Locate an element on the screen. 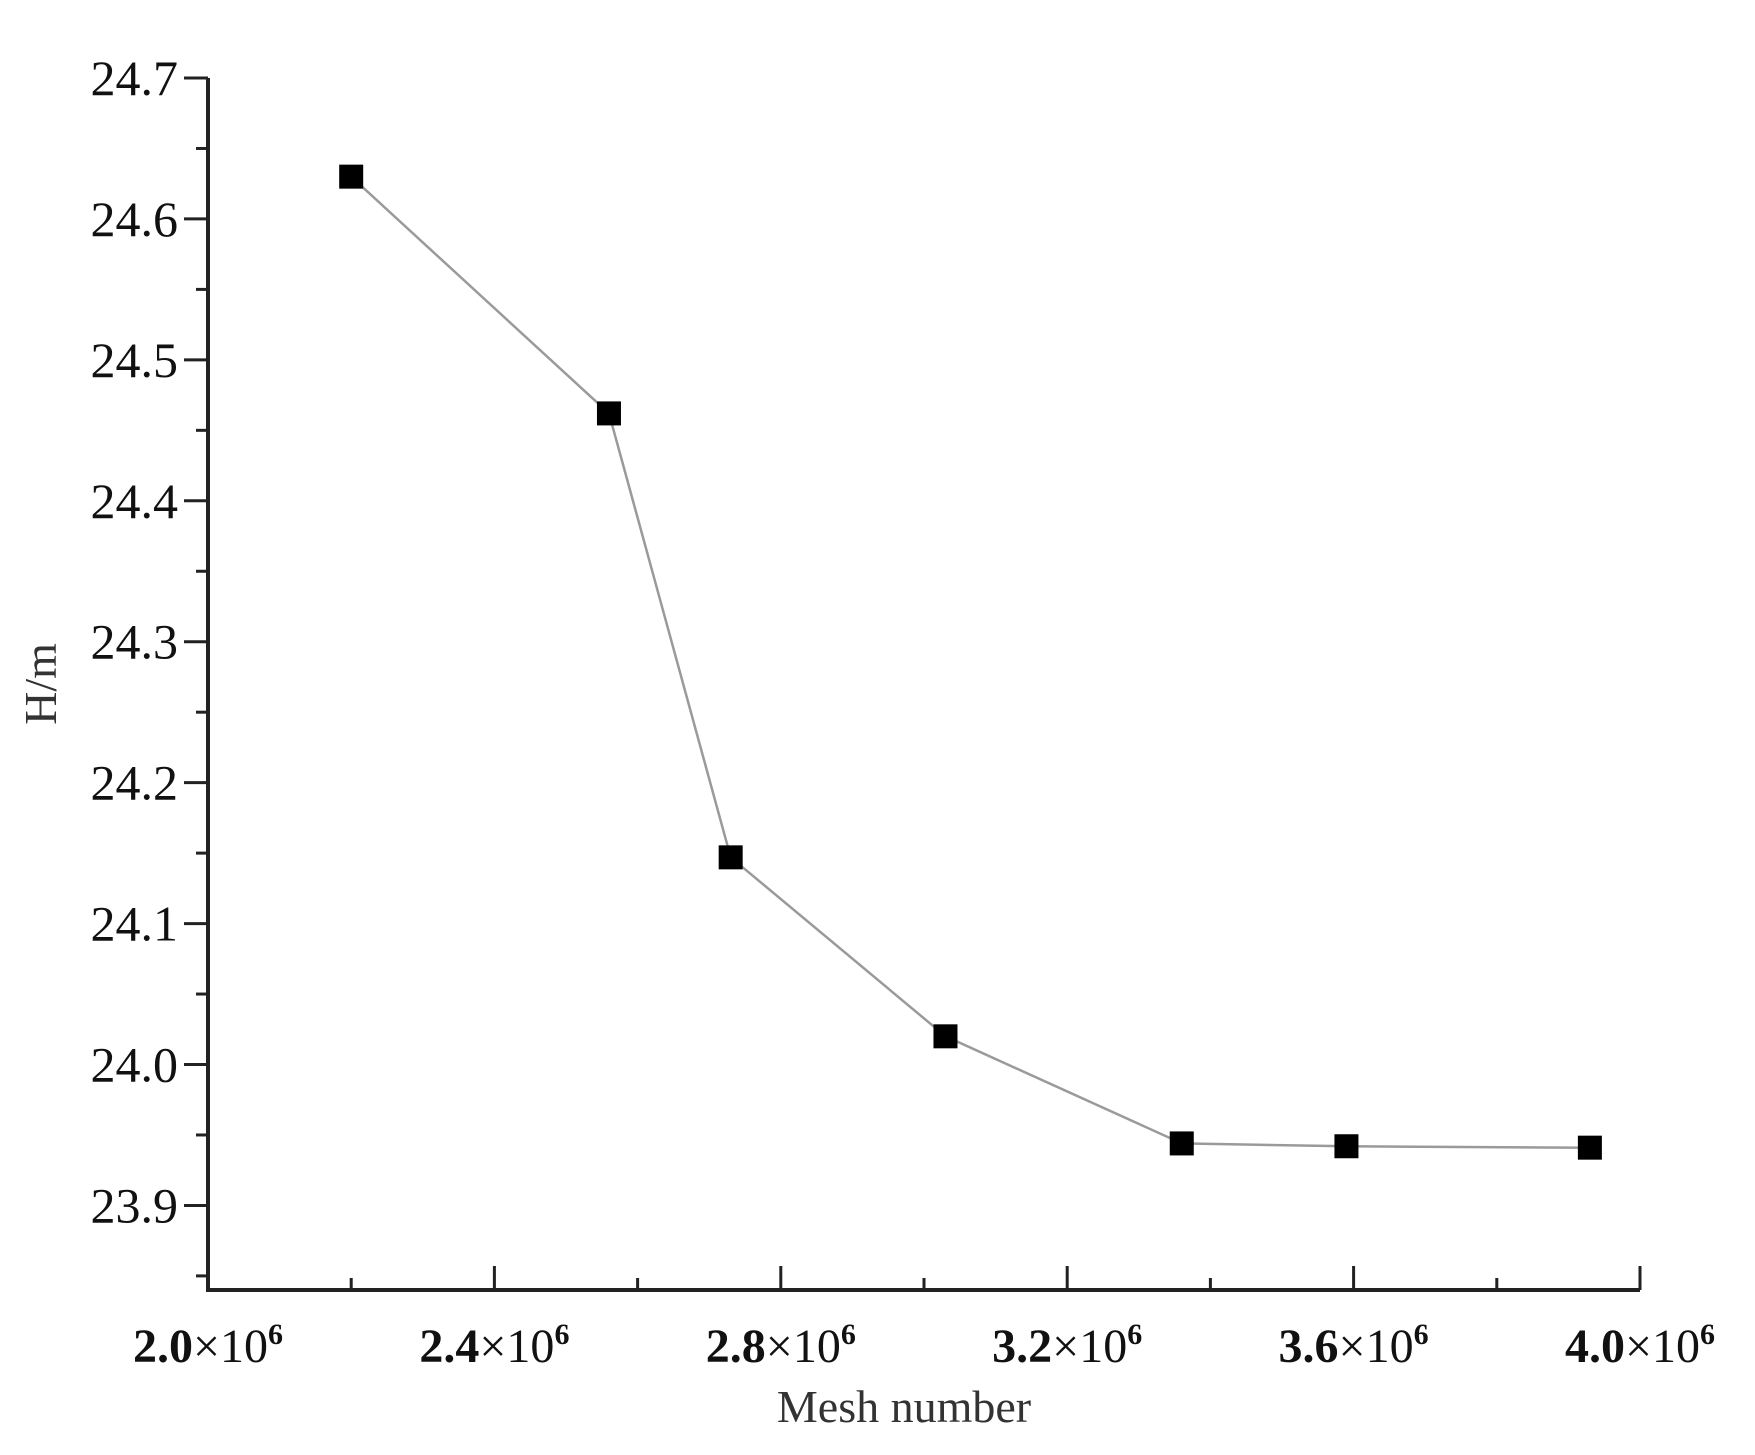 This screenshot has height=1455, width=1755. x-tick-mantissa: 2.0 is located at coordinates (163, 1346).